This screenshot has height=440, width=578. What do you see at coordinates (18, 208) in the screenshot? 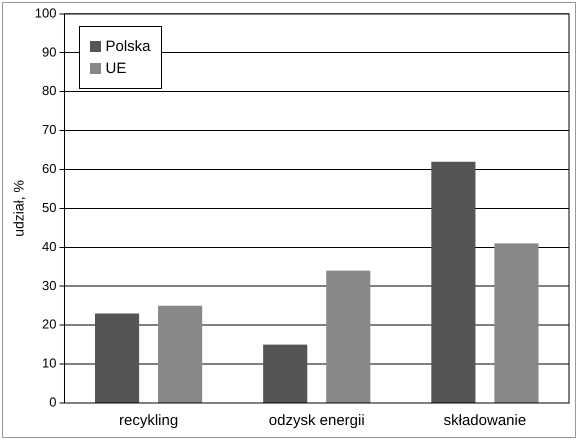
I see `y-axis-title: udział, %` at bounding box center [18, 208].